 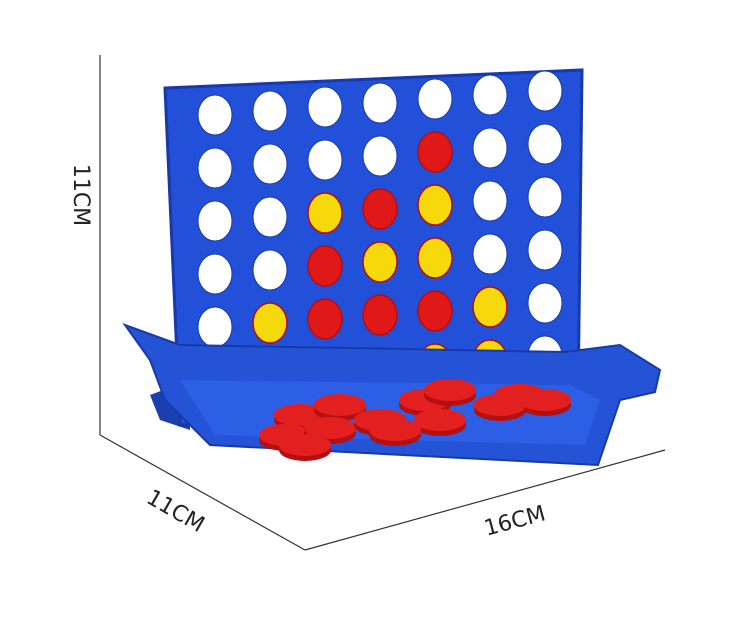 I want to click on height-label: 11CM, so click(x=80, y=195).